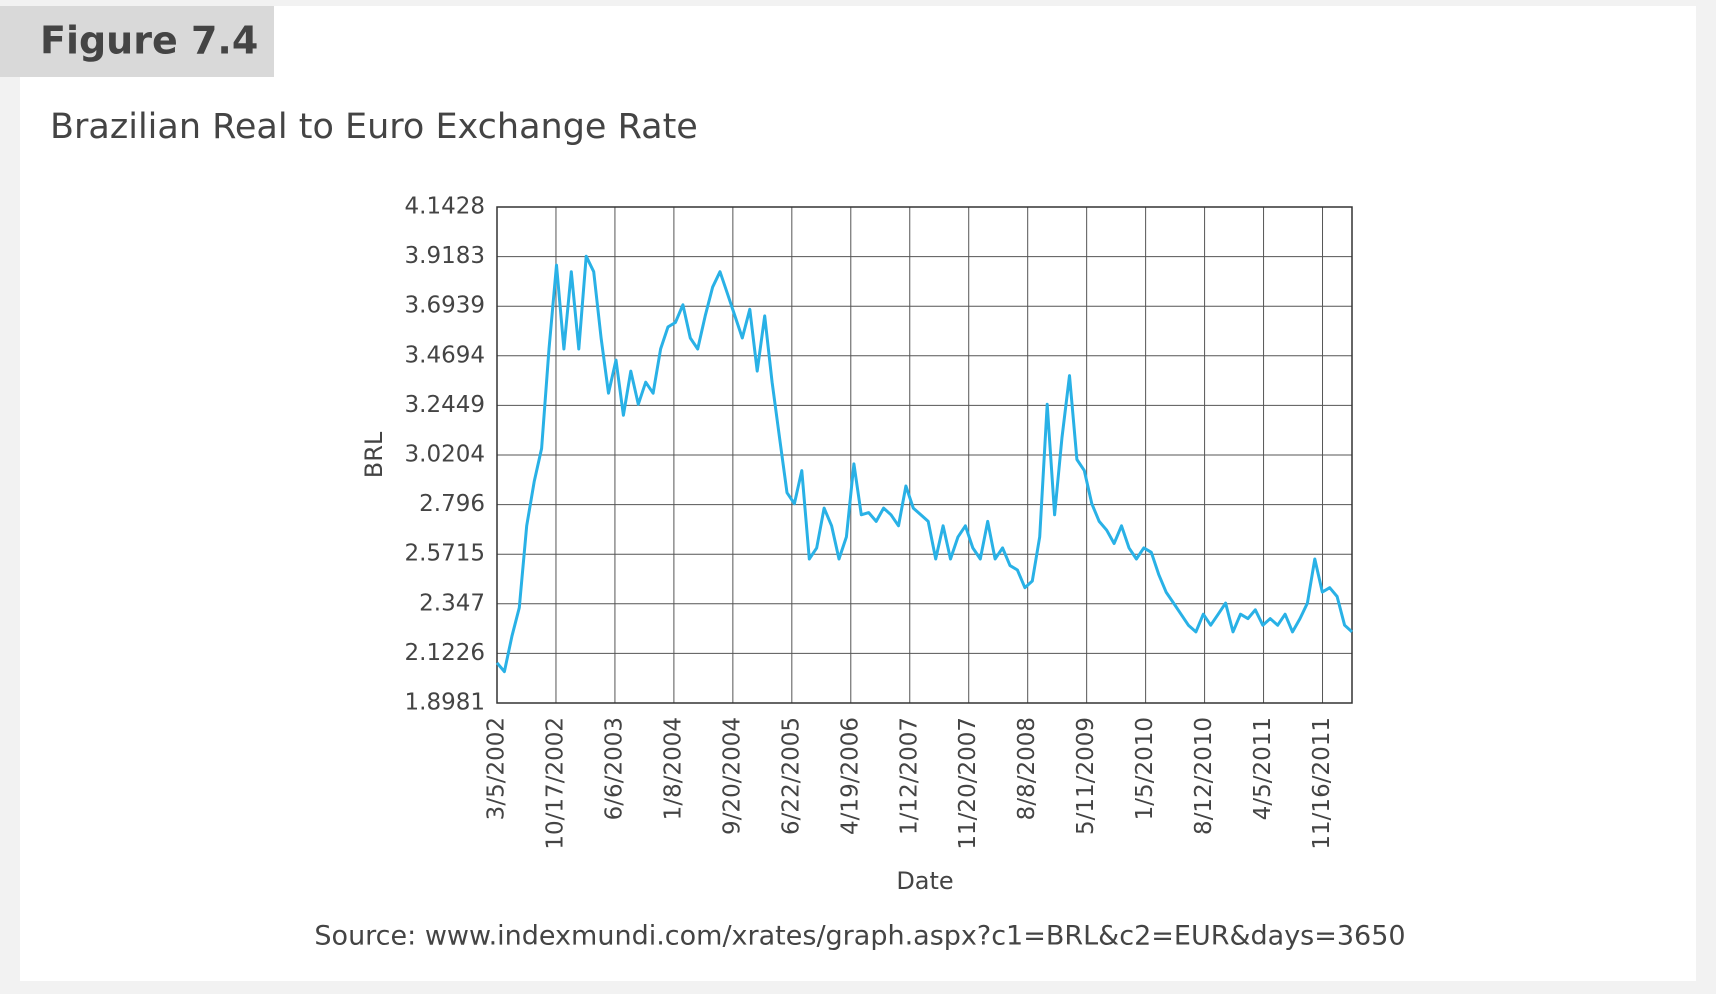 Image resolution: width=1716 pixels, height=994 pixels. I want to click on figure-label-box, so click(137, 41).